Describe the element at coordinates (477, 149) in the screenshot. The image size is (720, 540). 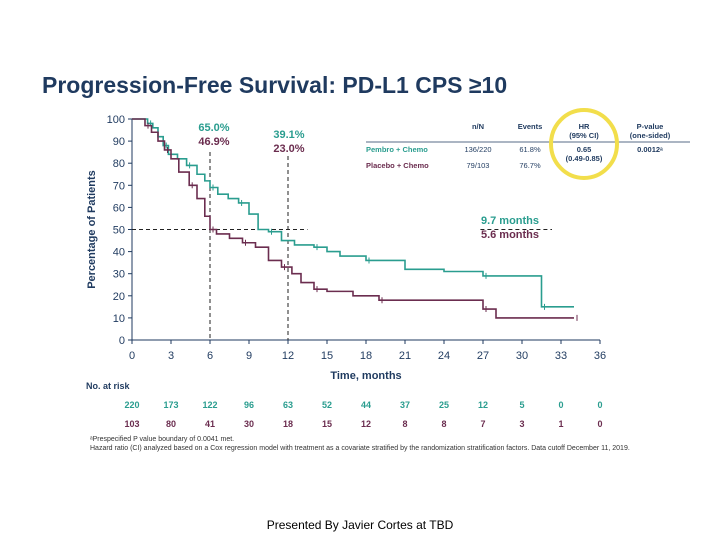
I see `legend-nN: 136/220` at that location.